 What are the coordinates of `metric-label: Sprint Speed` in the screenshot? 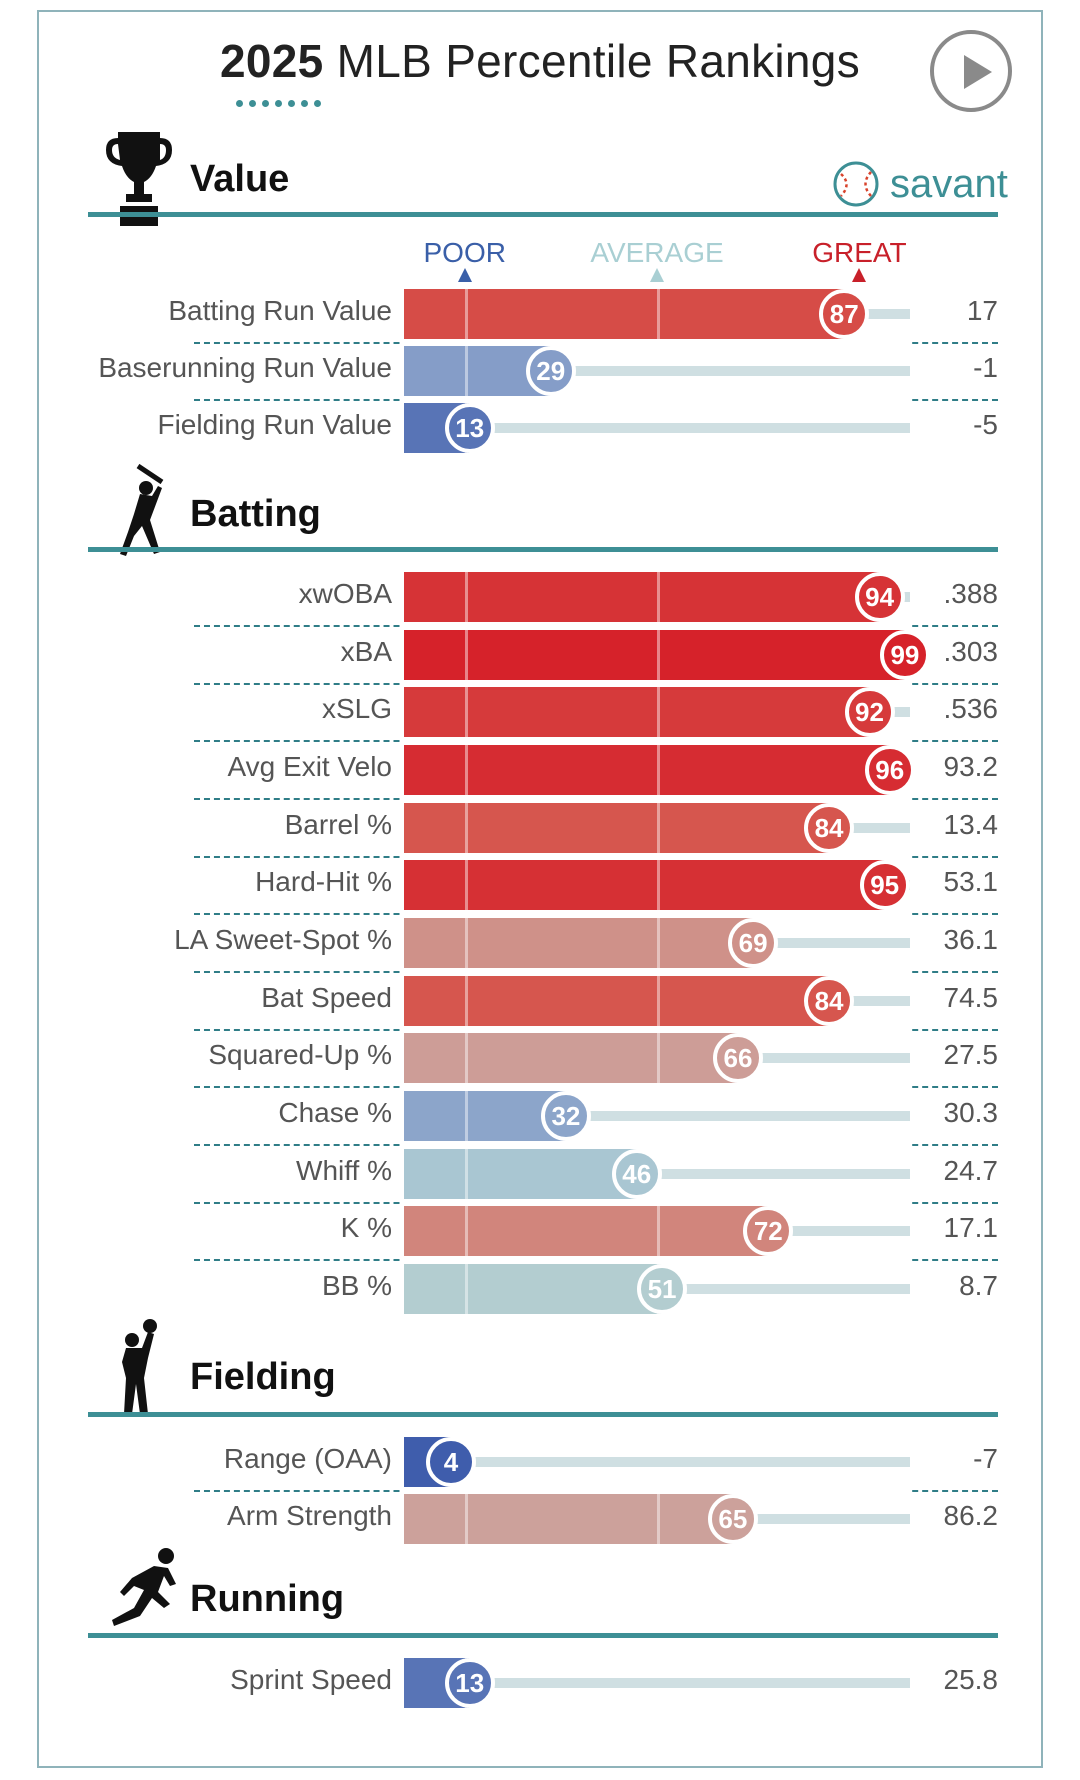 It's located at (311, 1679).